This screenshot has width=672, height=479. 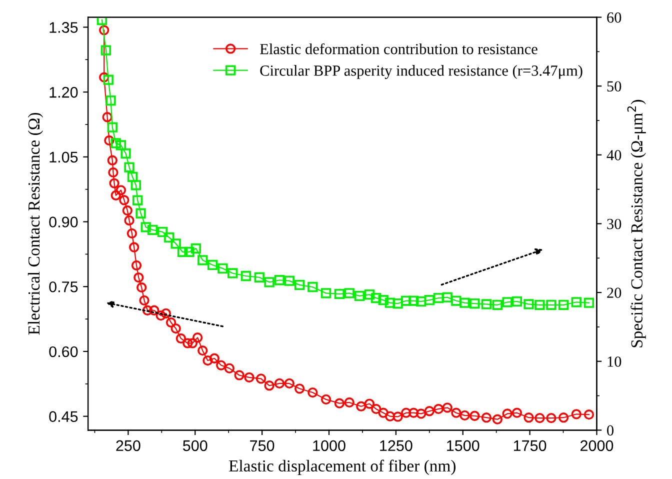 I want to click on x-tick-label: 2000, so click(x=597, y=446).